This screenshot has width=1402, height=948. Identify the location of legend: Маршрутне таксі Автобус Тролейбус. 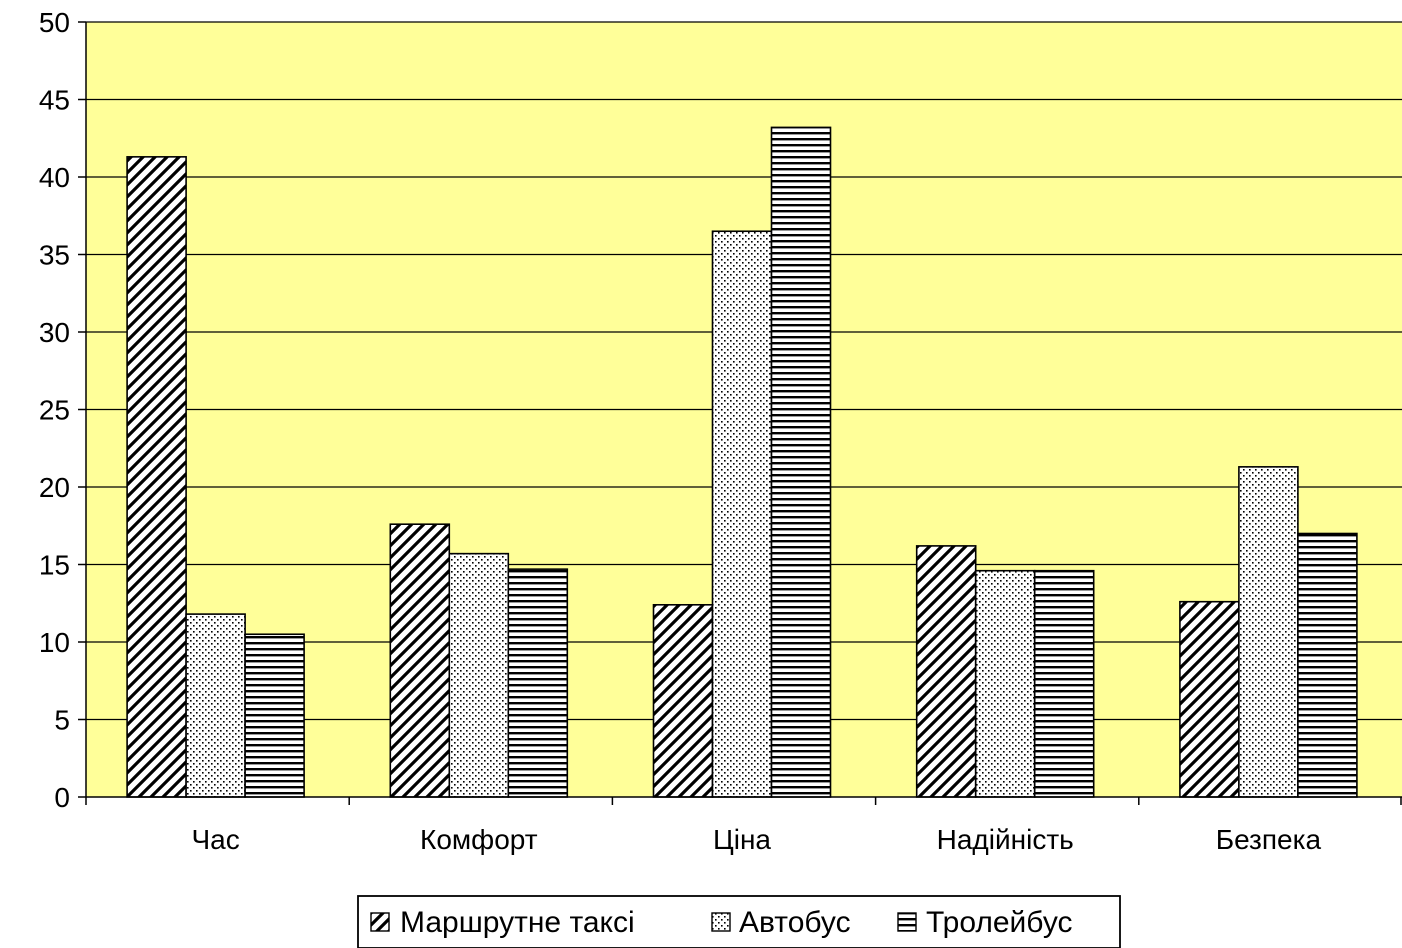
(739, 921).